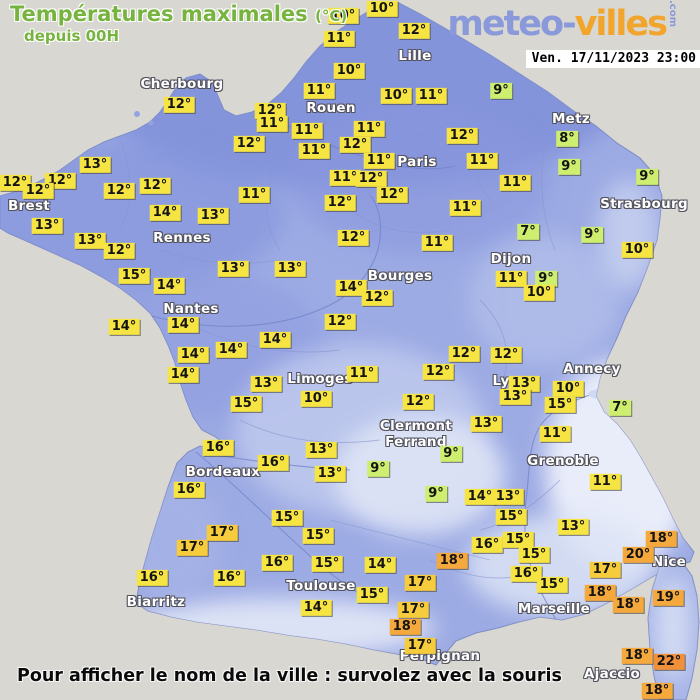 The width and height of the screenshot is (700, 700). Describe the element at coordinates (638, 555) in the screenshot. I see `temp-badge: 20°` at that location.